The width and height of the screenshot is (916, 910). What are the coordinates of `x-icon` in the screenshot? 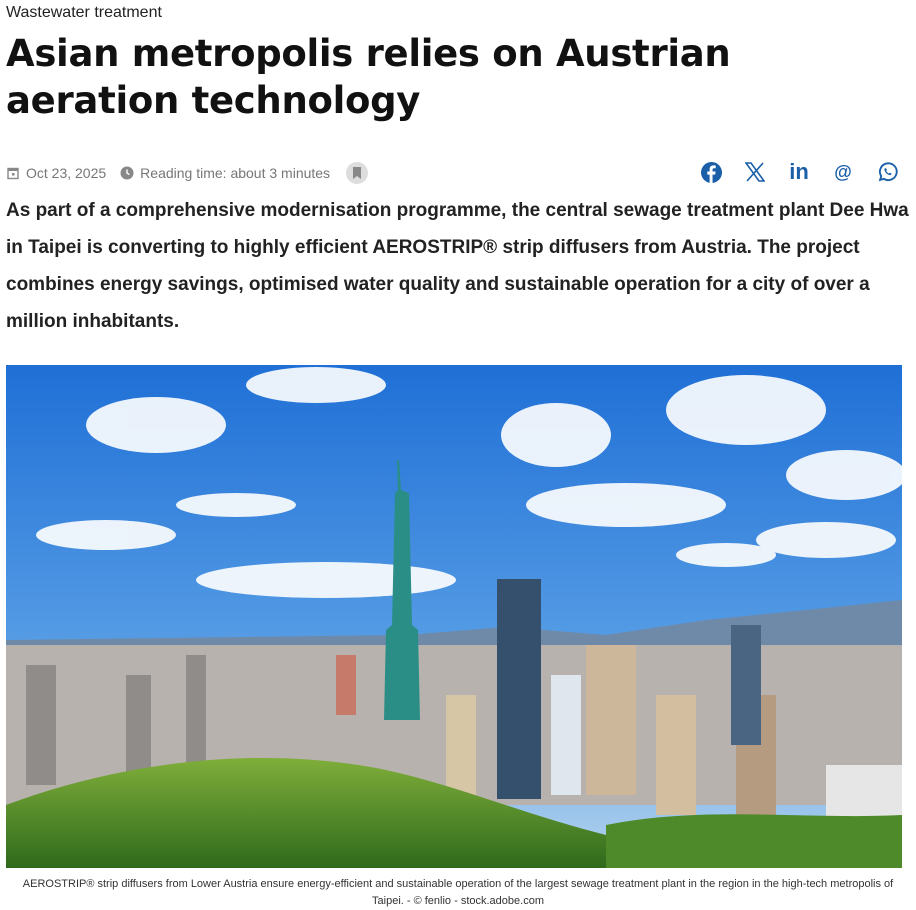 It's located at (755, 172).